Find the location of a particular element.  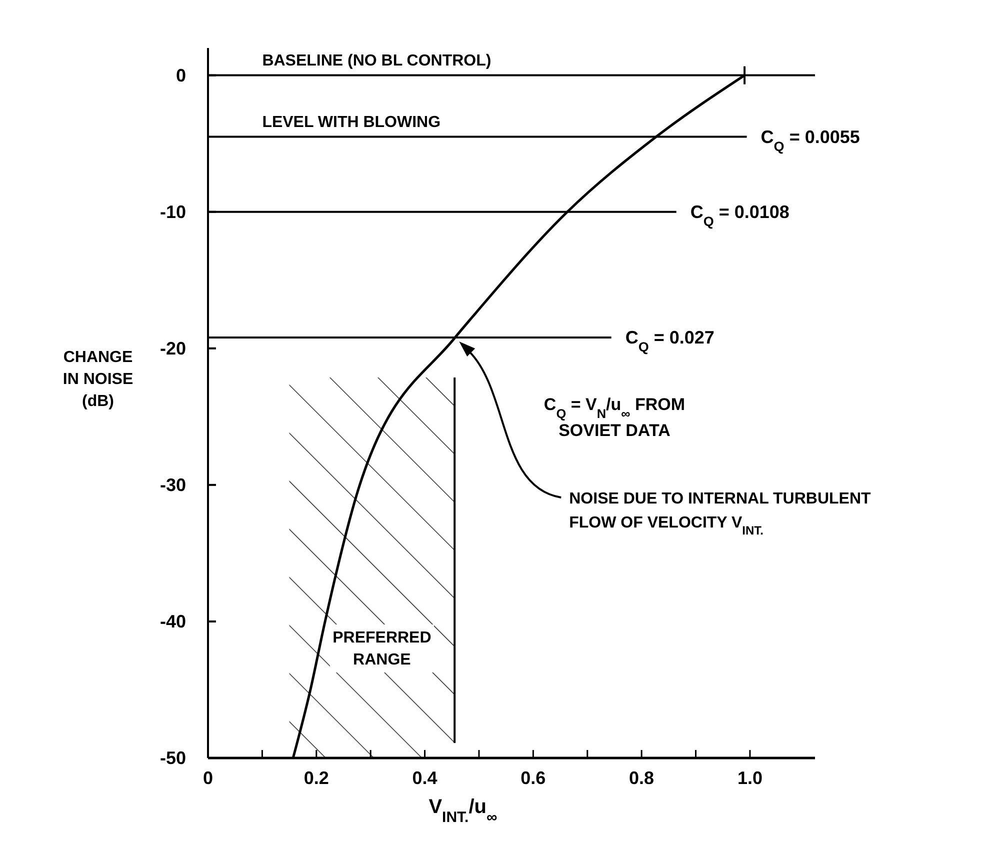

x-axis-title: V$_{INT.}$/u$_{∞}$ is located at coordinates (463, 811).